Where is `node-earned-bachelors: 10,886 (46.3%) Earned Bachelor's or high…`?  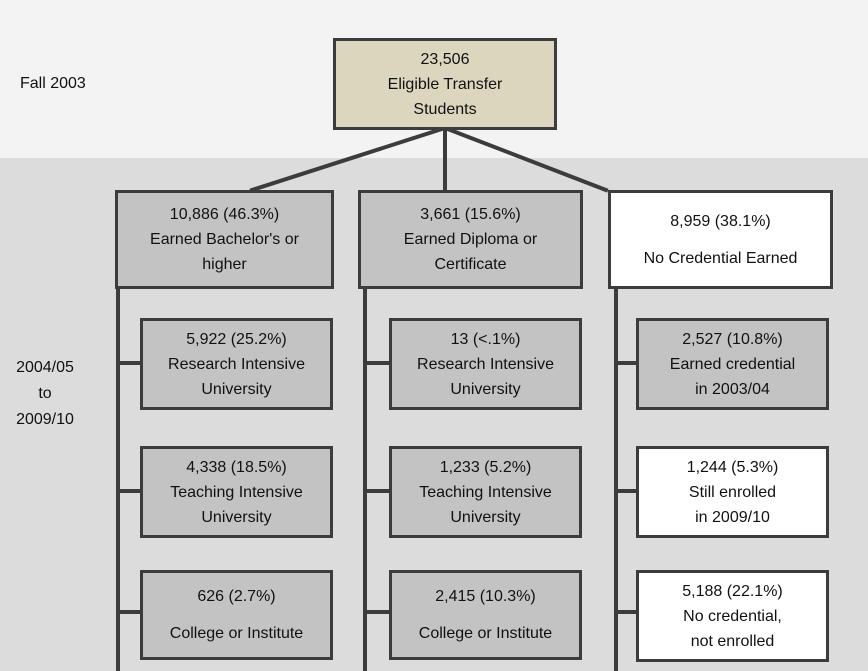 node-earned-bachelors: 10,886 (46.3%) Earned Bachelor's or high… is located at coordinates (224, 239).